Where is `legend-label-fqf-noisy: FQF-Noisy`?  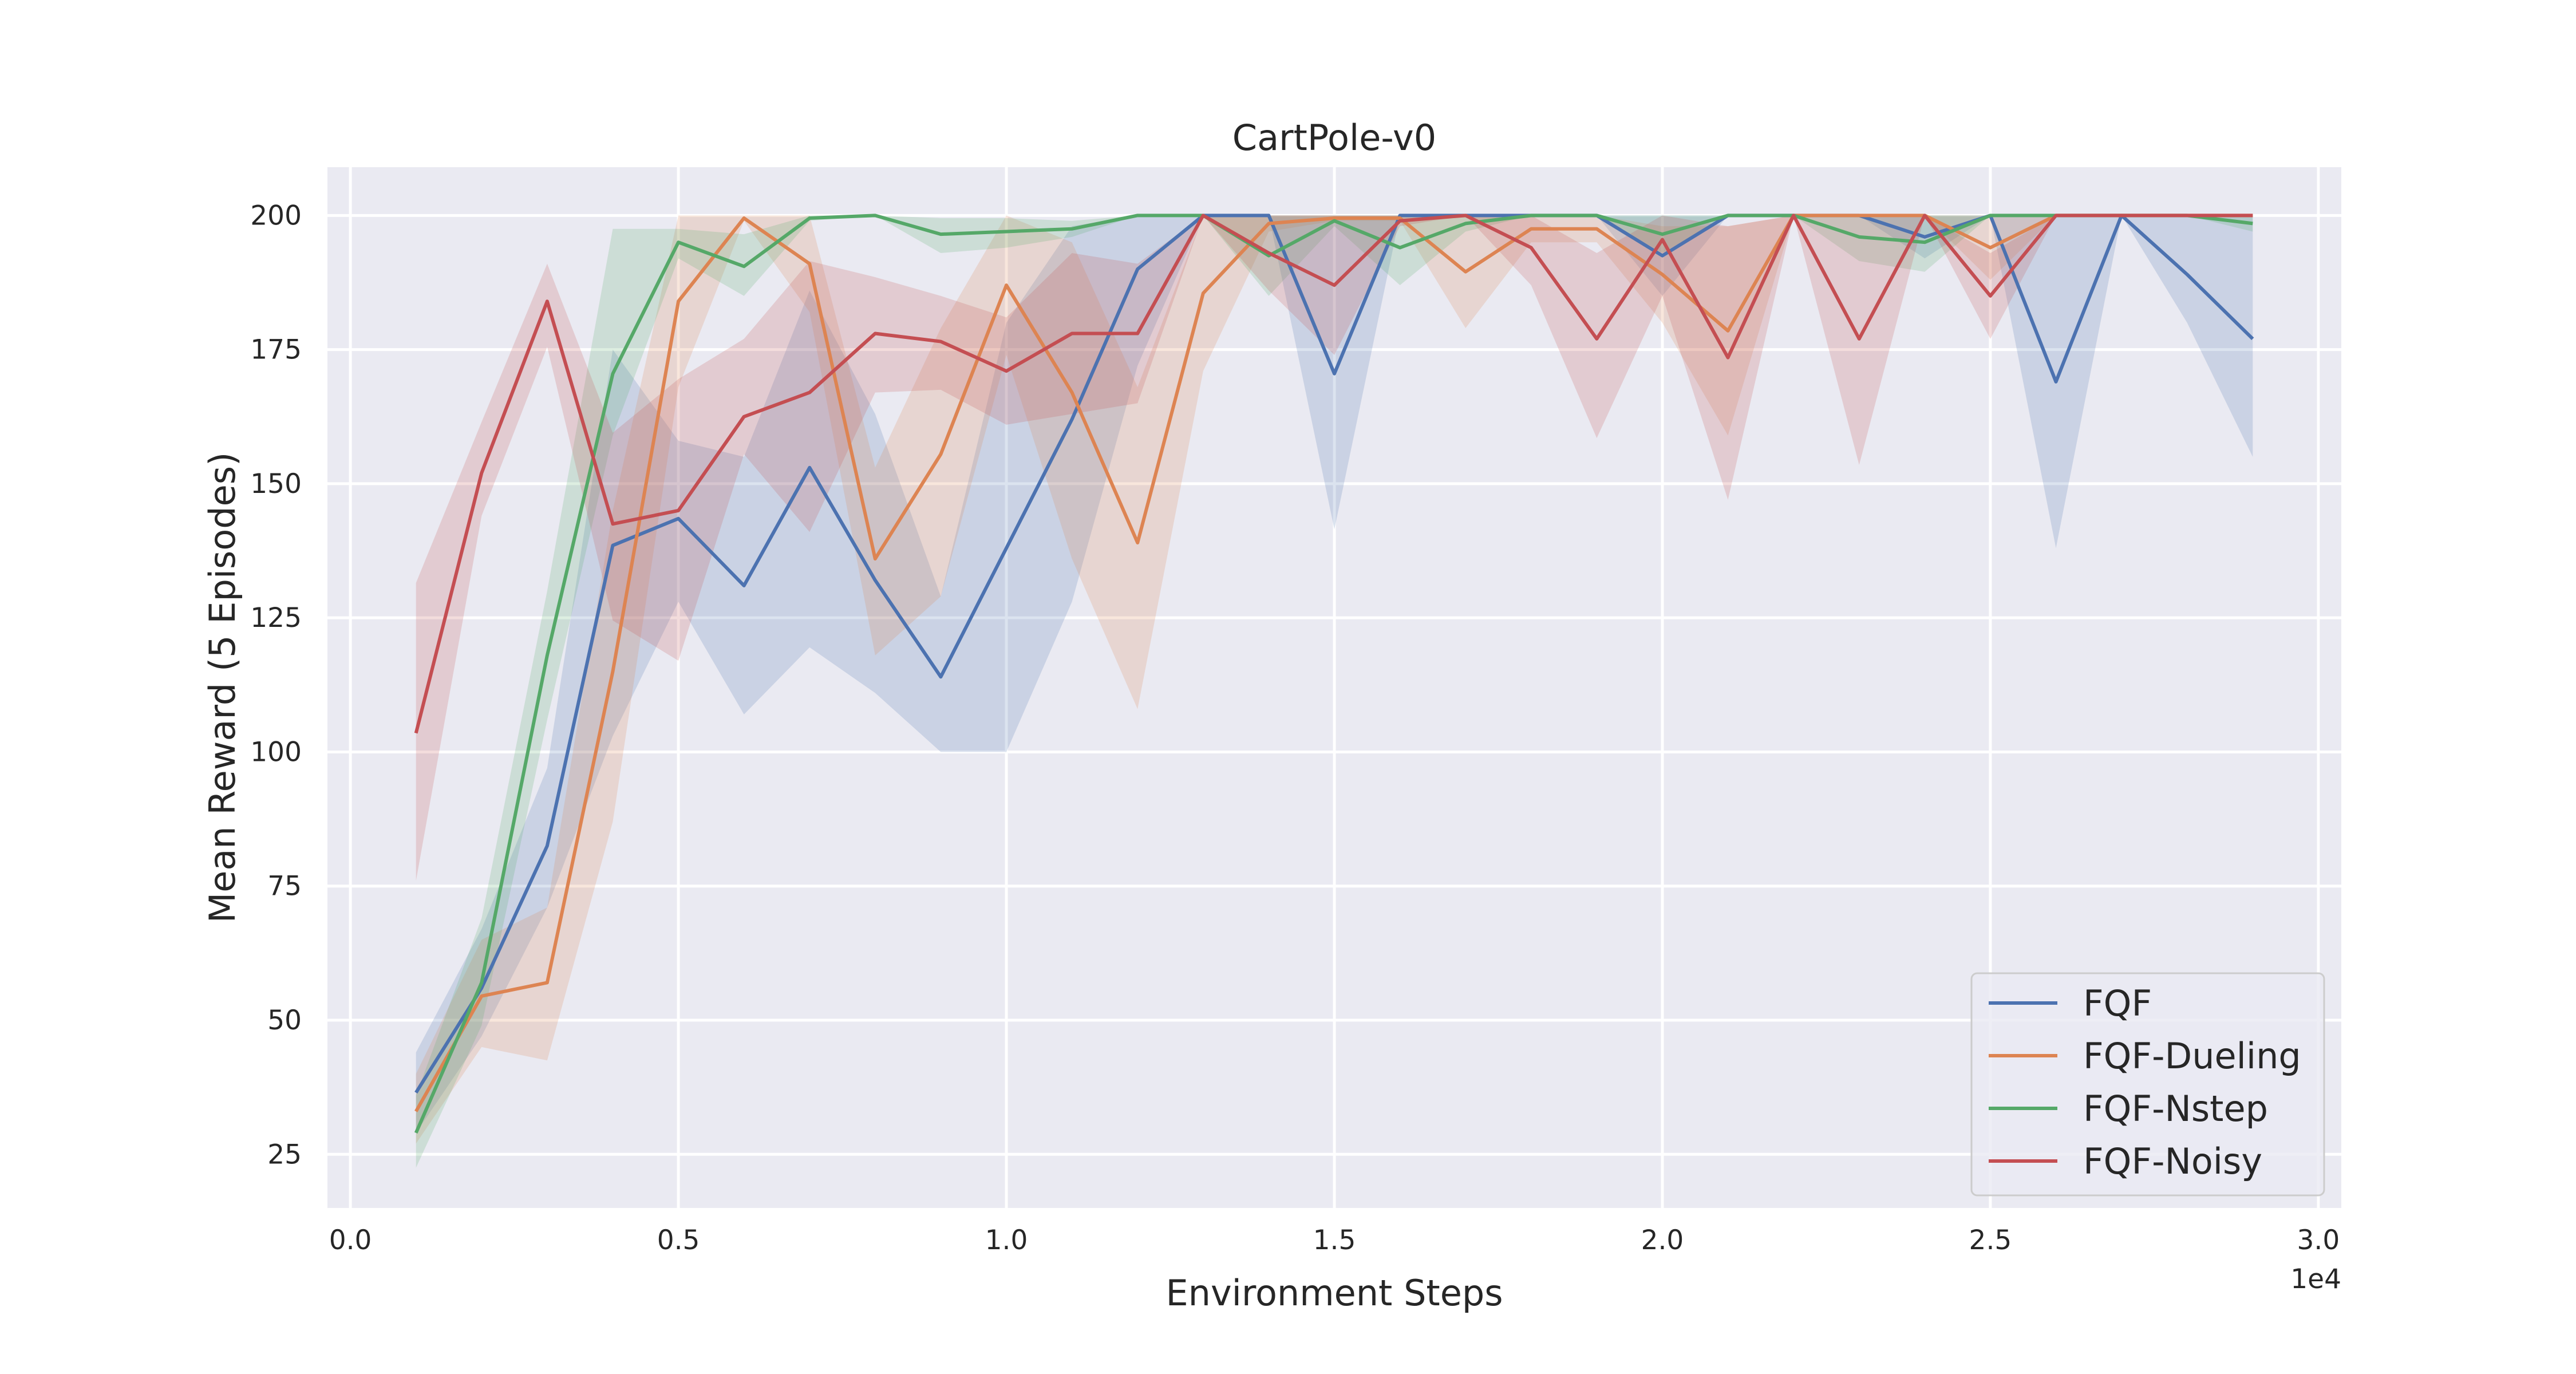 legend-label-fqf-noisy: FQF-Noisy is located at coordinates (2172, 1161).